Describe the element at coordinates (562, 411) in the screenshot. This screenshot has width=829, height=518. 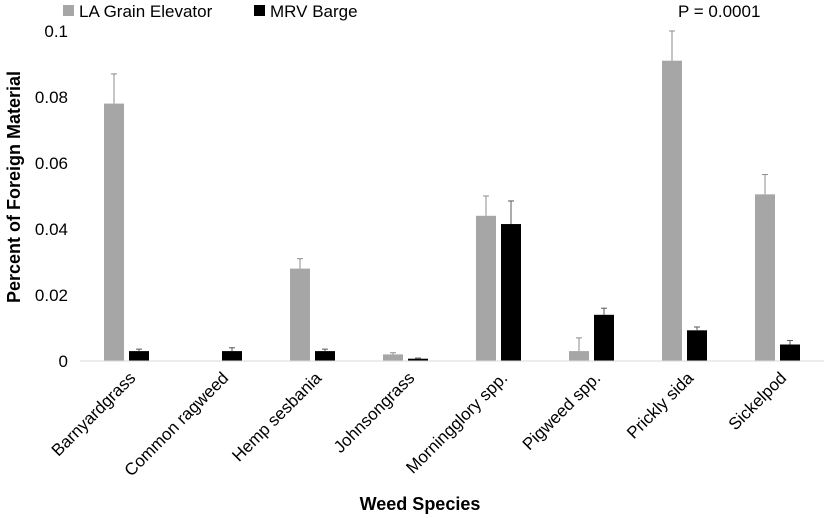
I see `category-label-pigweed-spp: Pigweed spp.` at that location.